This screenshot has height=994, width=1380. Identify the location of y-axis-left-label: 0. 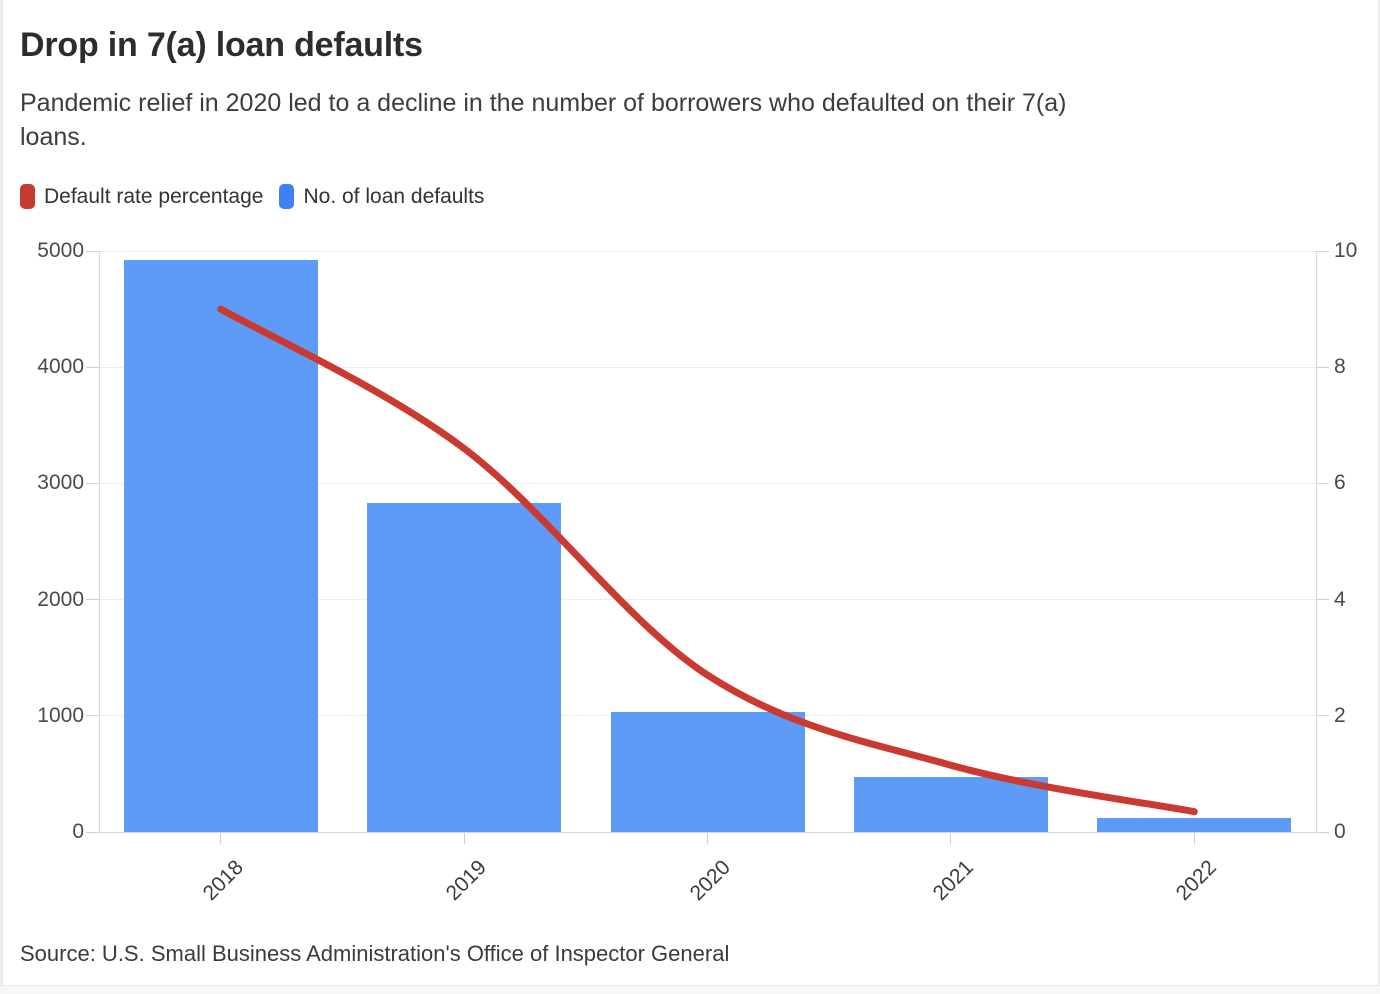
(78, 831).